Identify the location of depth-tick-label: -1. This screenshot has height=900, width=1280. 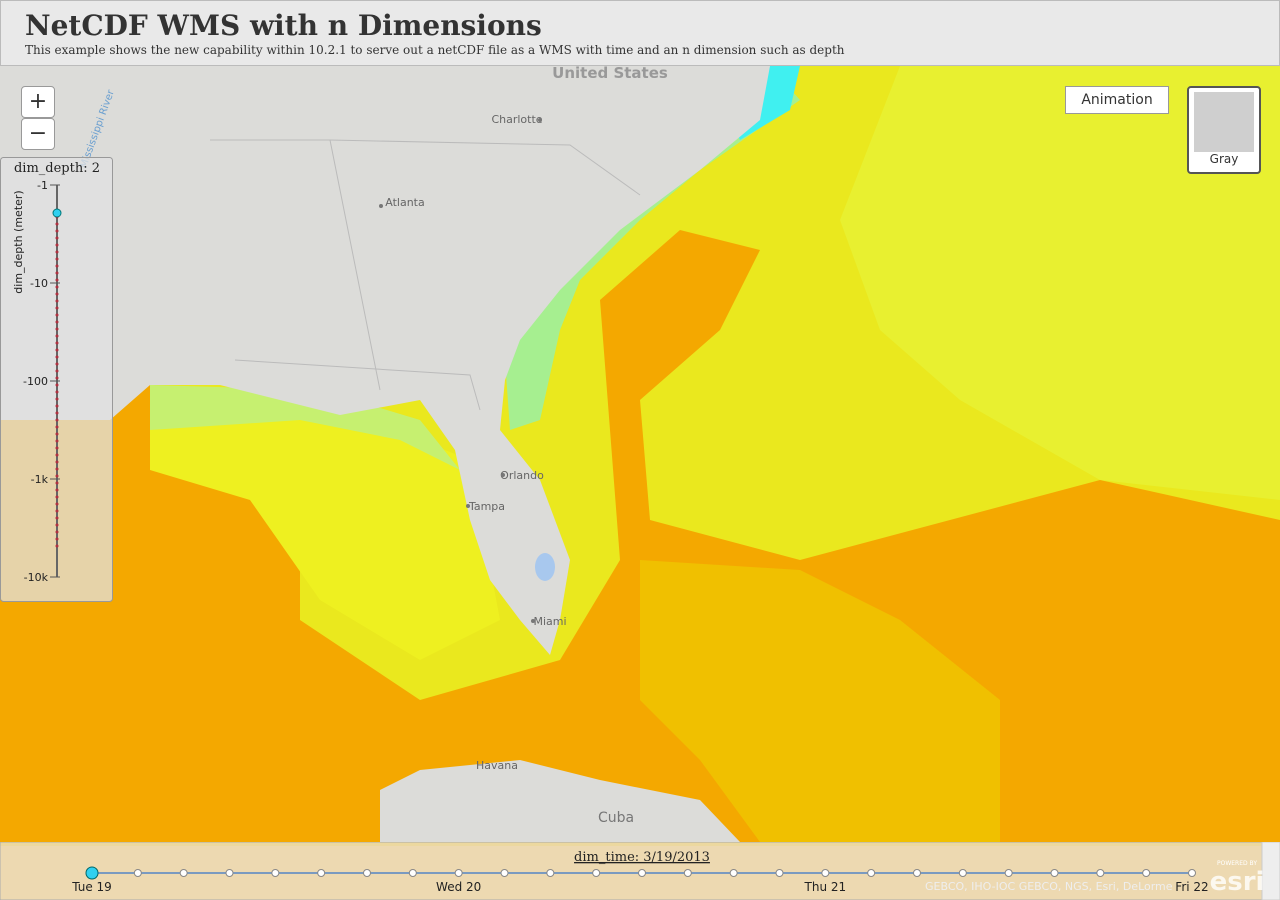
(42, 185).